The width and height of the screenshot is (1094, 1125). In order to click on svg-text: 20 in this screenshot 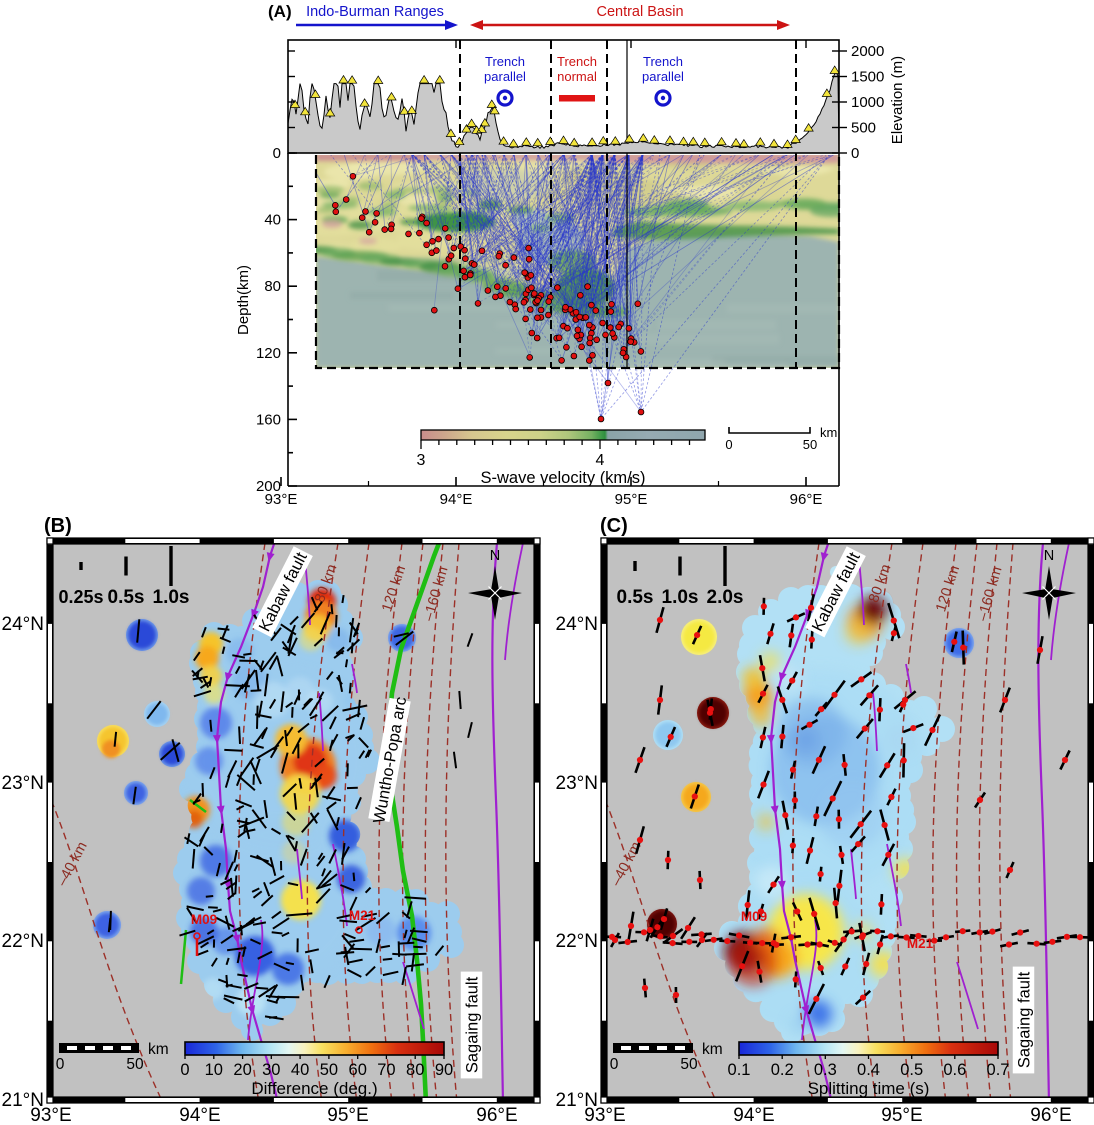, I will do `click(242, 1070)`.